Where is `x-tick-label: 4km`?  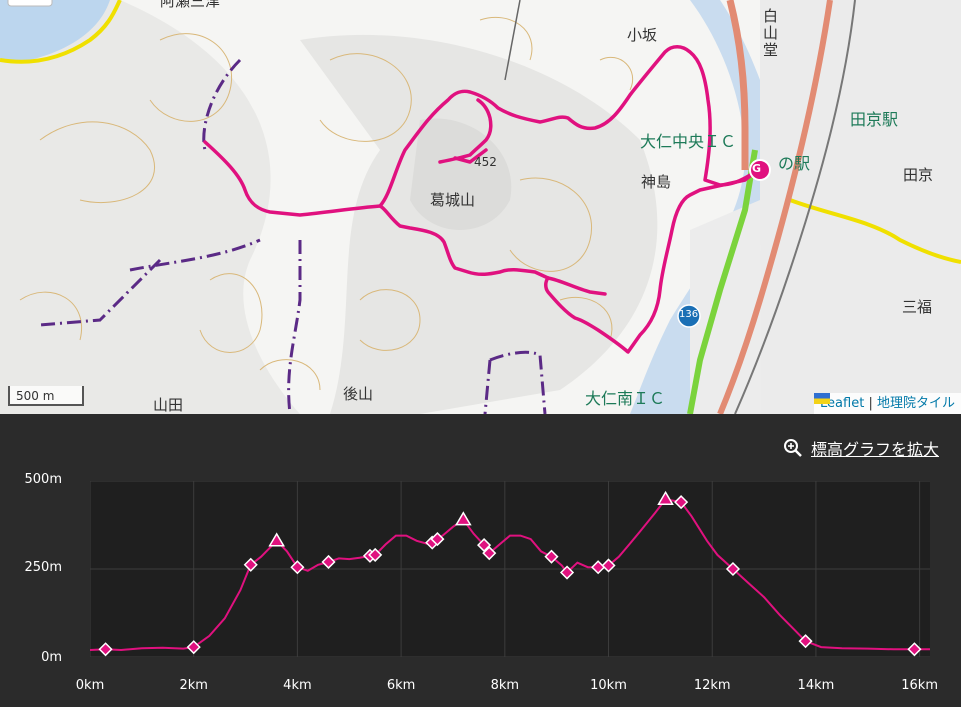 x-tick-label: 4km is located at coordinates (297, 685).